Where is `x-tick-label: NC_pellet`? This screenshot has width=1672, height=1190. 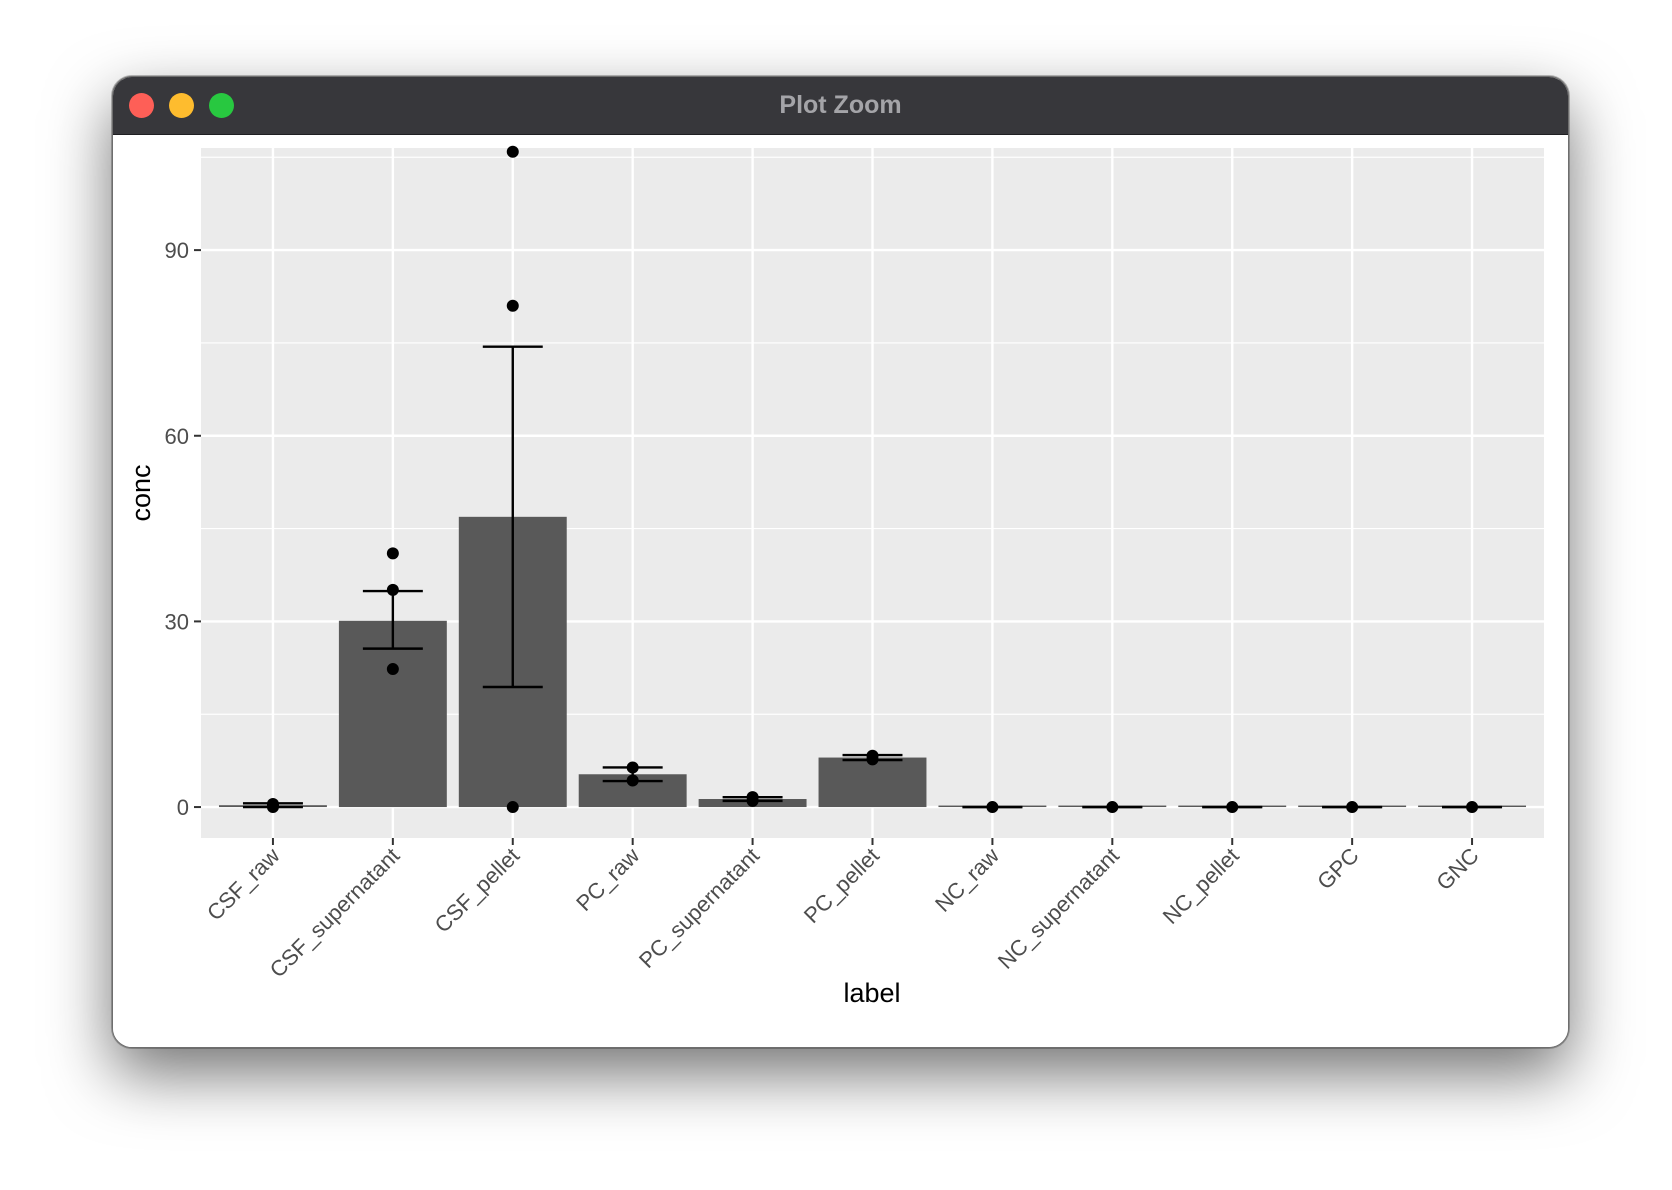
x-tick-label: NC_pellet is located at coordinates (1201, 886).